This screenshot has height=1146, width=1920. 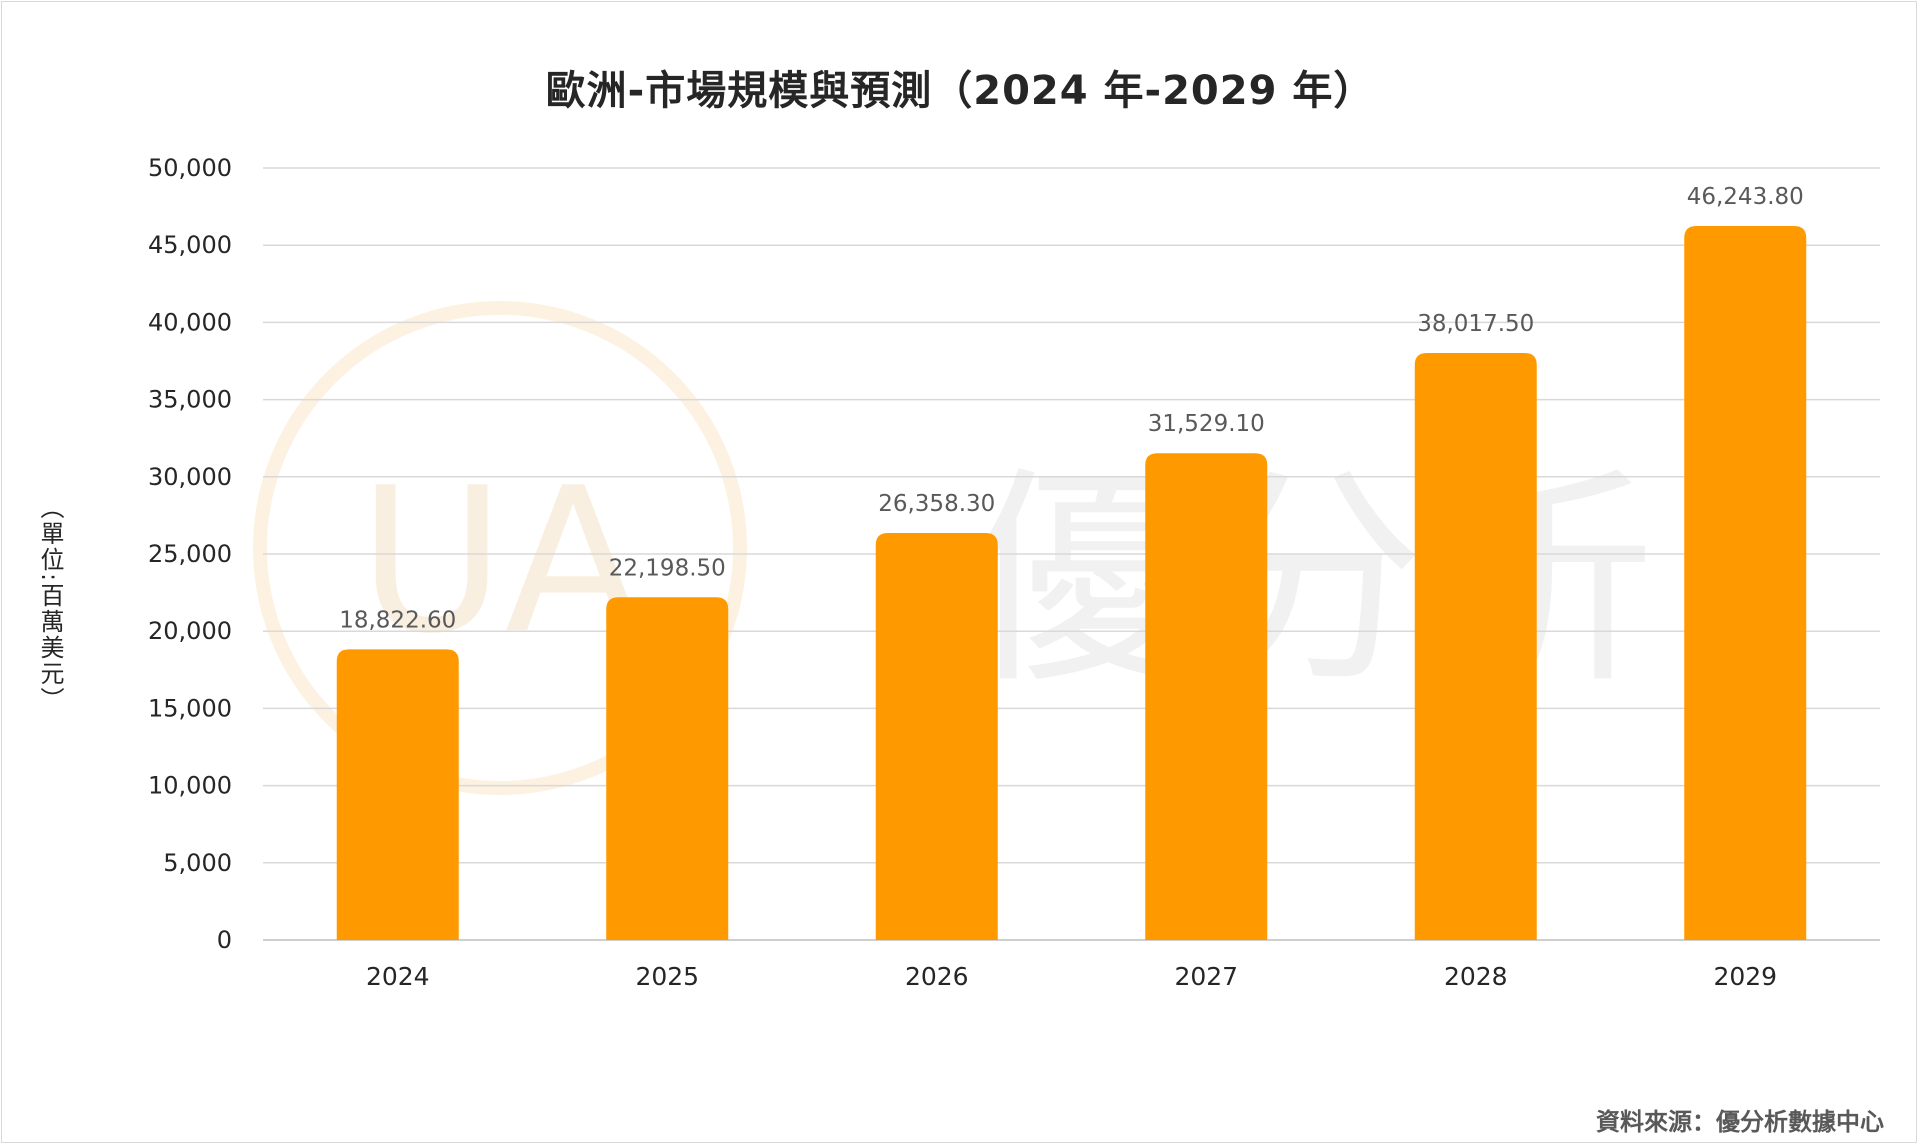 I want to click on y-tick-label: 35,000, so click(x=190, y=400).